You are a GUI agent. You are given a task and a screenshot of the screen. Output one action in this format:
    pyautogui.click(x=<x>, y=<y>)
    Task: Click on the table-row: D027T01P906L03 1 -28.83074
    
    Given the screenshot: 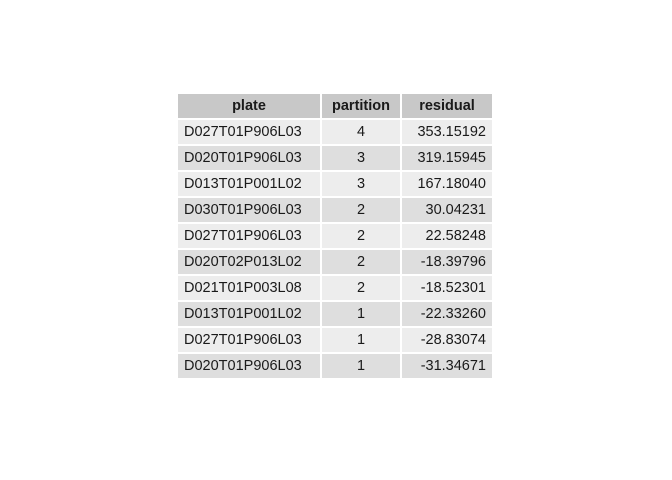 What is the action you would take?
    pyautogui.click(x=335, y=340)
    